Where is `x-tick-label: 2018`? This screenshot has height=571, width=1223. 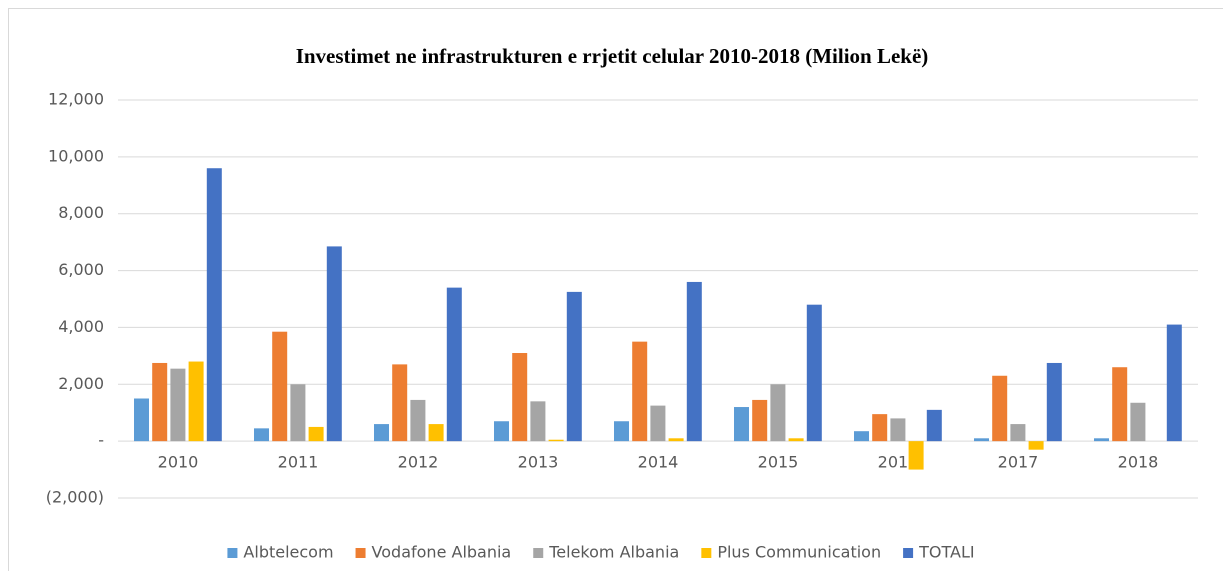
x-tick-label: 2018 is located at coordinates (1138, 462).